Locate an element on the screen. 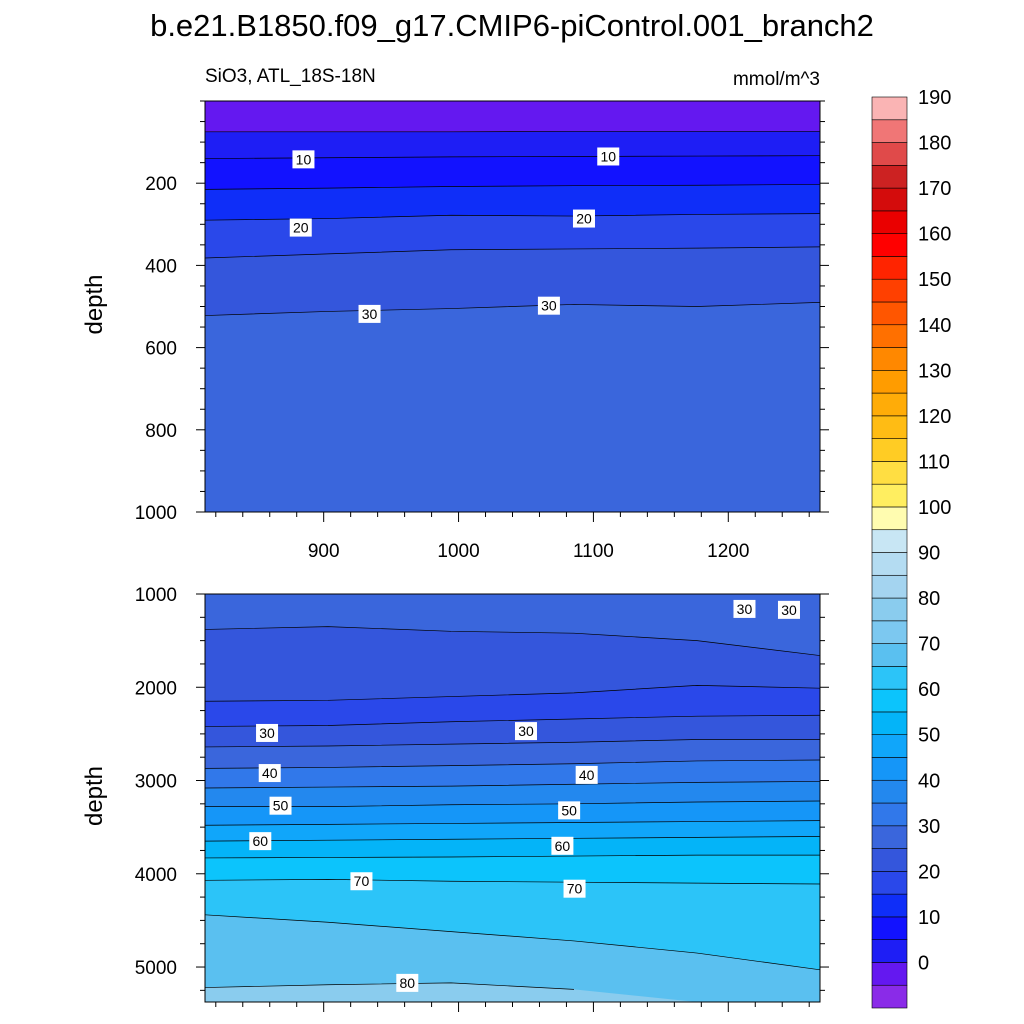 The image size is (1024, 1024). x-tick-label: 1100 is located at coordinates (593, 551).